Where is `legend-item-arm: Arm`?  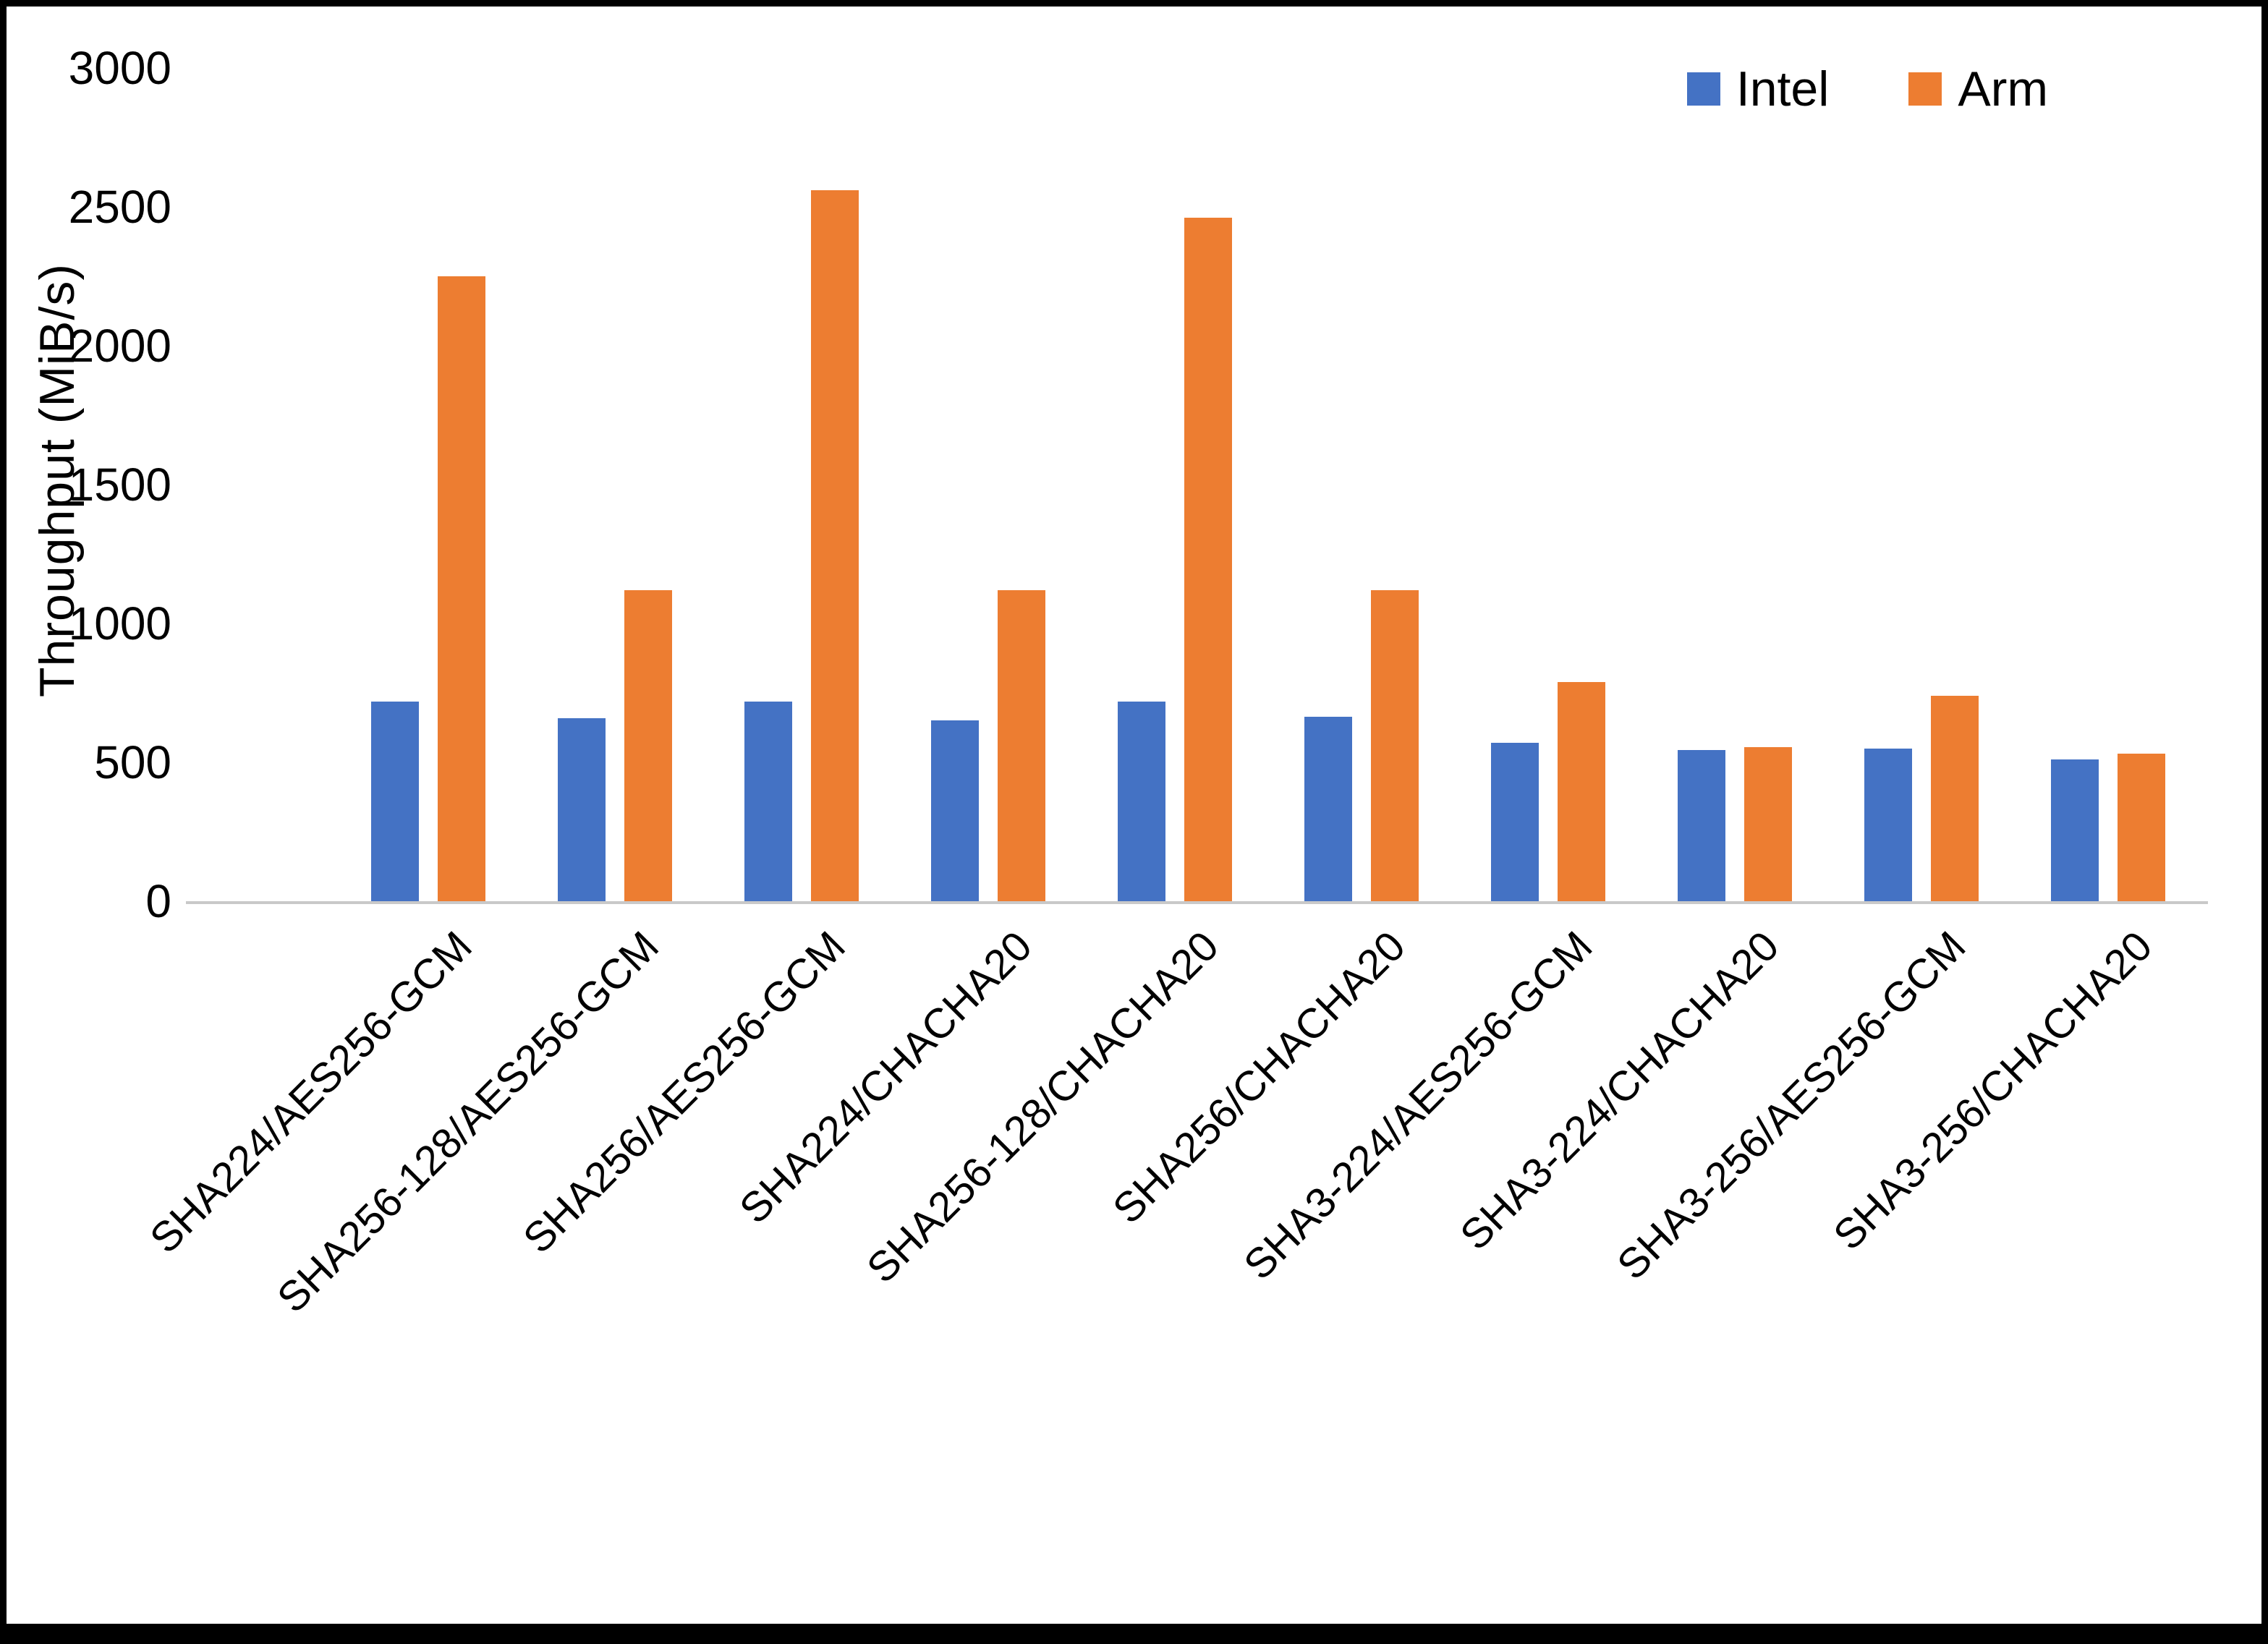
legend-item-arm: Arm is located at coordinates (1978, 89).